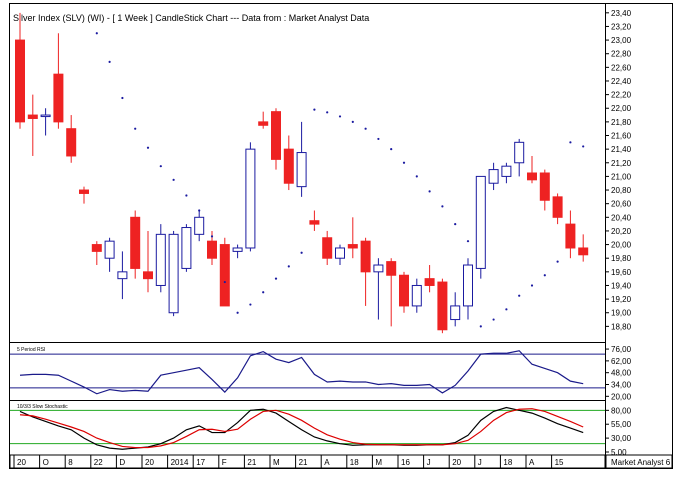 This screenshot has height=482, width=682. What do you see at coordinates (276, 462) in the screenshot?
I see `date-label: M` at bounding box center [276, 462].